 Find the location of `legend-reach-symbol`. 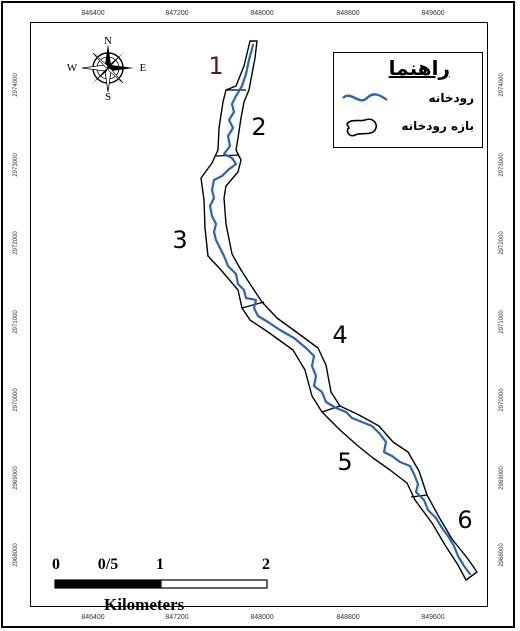

legend-reach-symbol is located at coordinates (362, 127).